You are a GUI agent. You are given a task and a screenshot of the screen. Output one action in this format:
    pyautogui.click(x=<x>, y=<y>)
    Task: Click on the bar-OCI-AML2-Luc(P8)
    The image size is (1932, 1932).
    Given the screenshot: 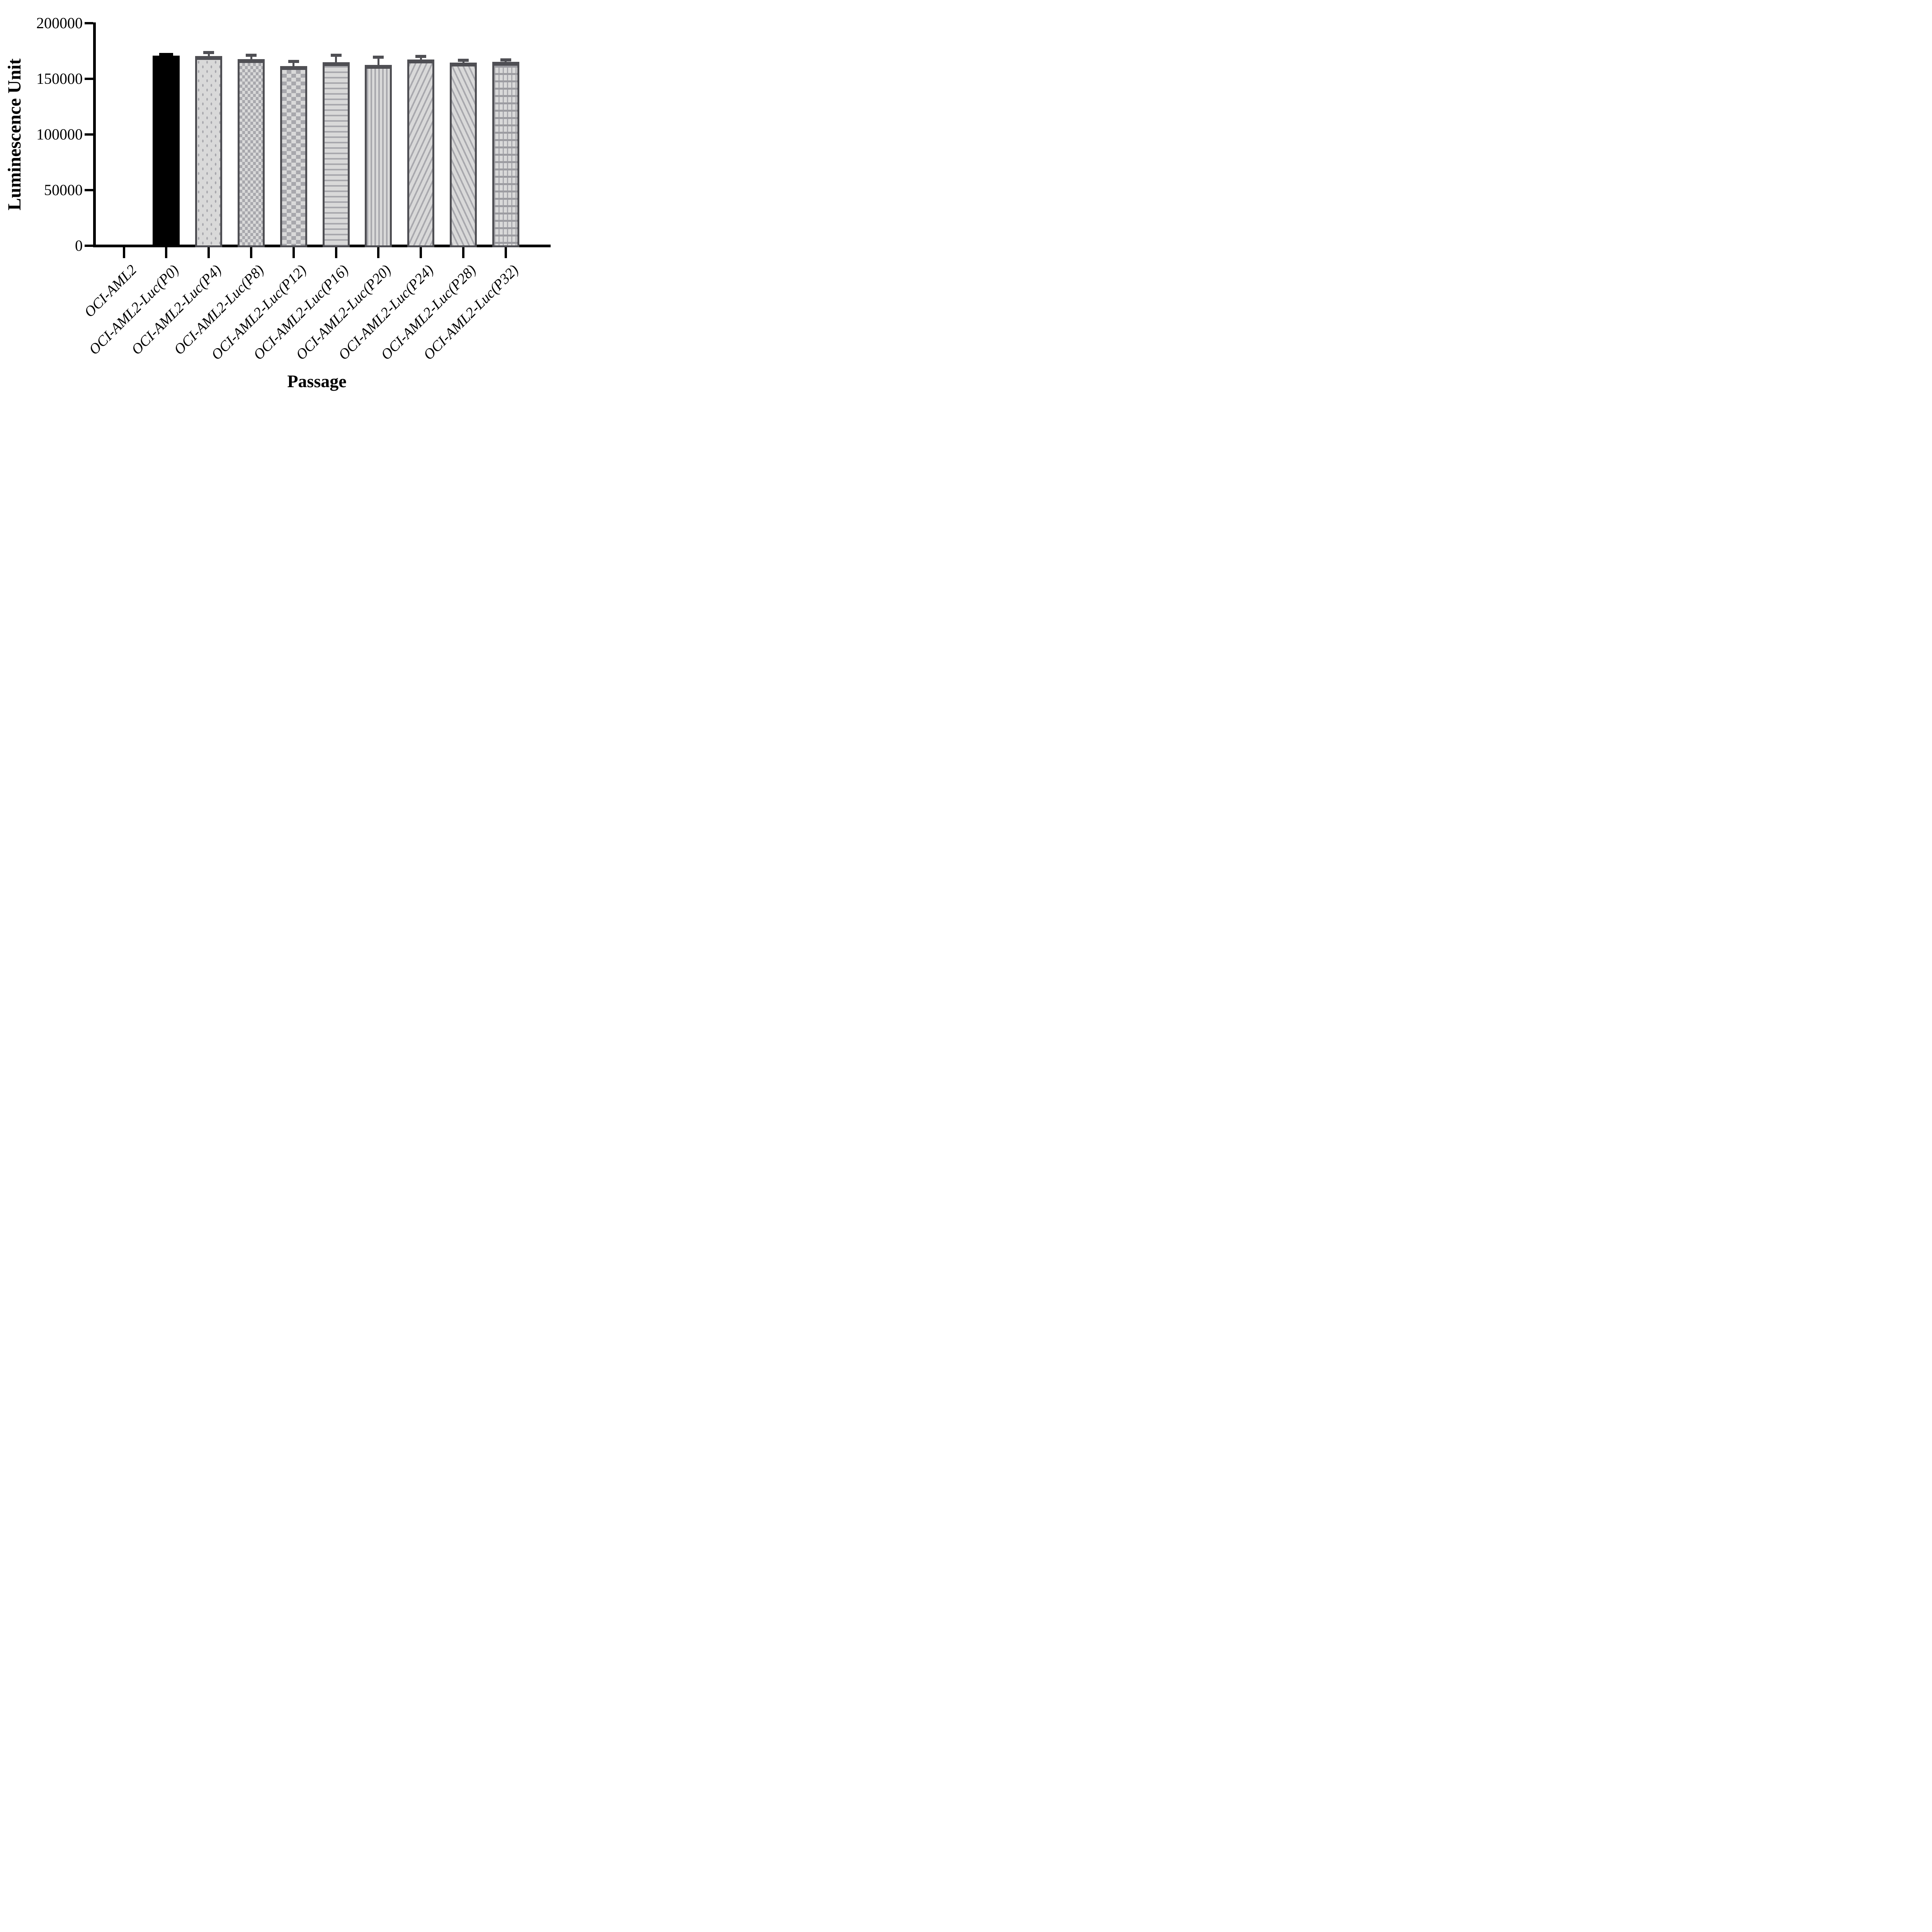 What is the action you would take?
    pyautogui.click(x=252, y=153)
    